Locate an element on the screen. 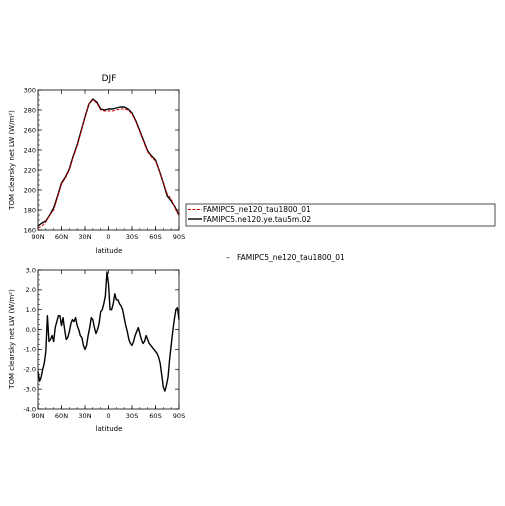 This screenshot has height=506, width=505. bottom-chart-ytick-label: -1.0 is located at coordinates (29, 350).